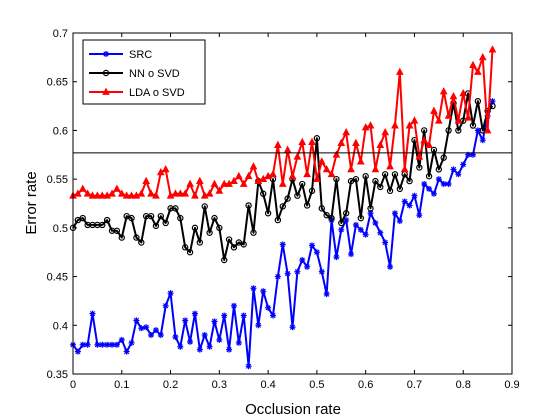 This screenshot has width=560, height=420. What do you see at coordinates (170, 385) in the screenshot?
I see `x-tick-label: 0.2` at bounding box center [170, 385].